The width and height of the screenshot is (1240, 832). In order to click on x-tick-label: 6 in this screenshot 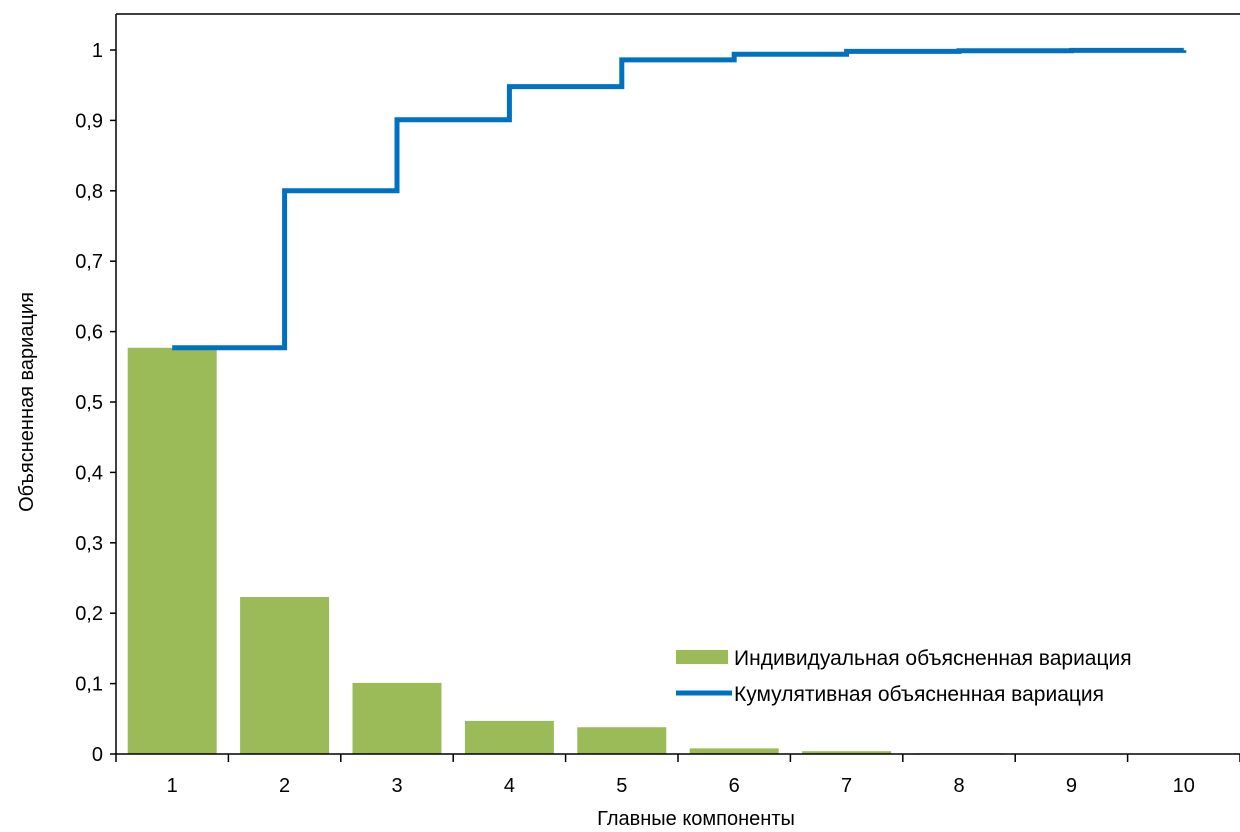, I will do `click(734, 786)`.